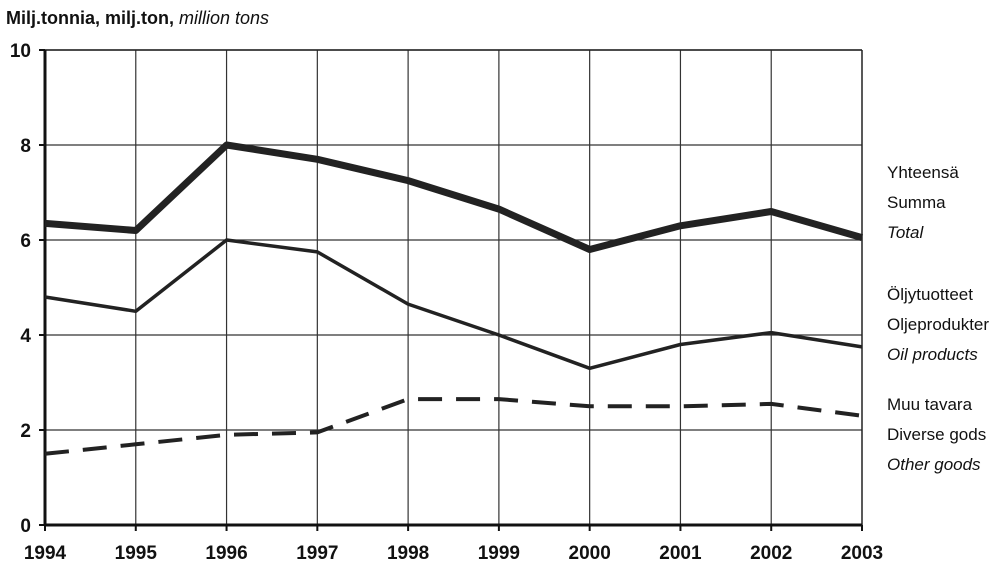 The height and width of the screenshot is (575, 992). What do you see at coordinates (923, 172) in the screenshot?
I see `legend-label-total-0: Yhteensä` at bounding box center [923, 172].